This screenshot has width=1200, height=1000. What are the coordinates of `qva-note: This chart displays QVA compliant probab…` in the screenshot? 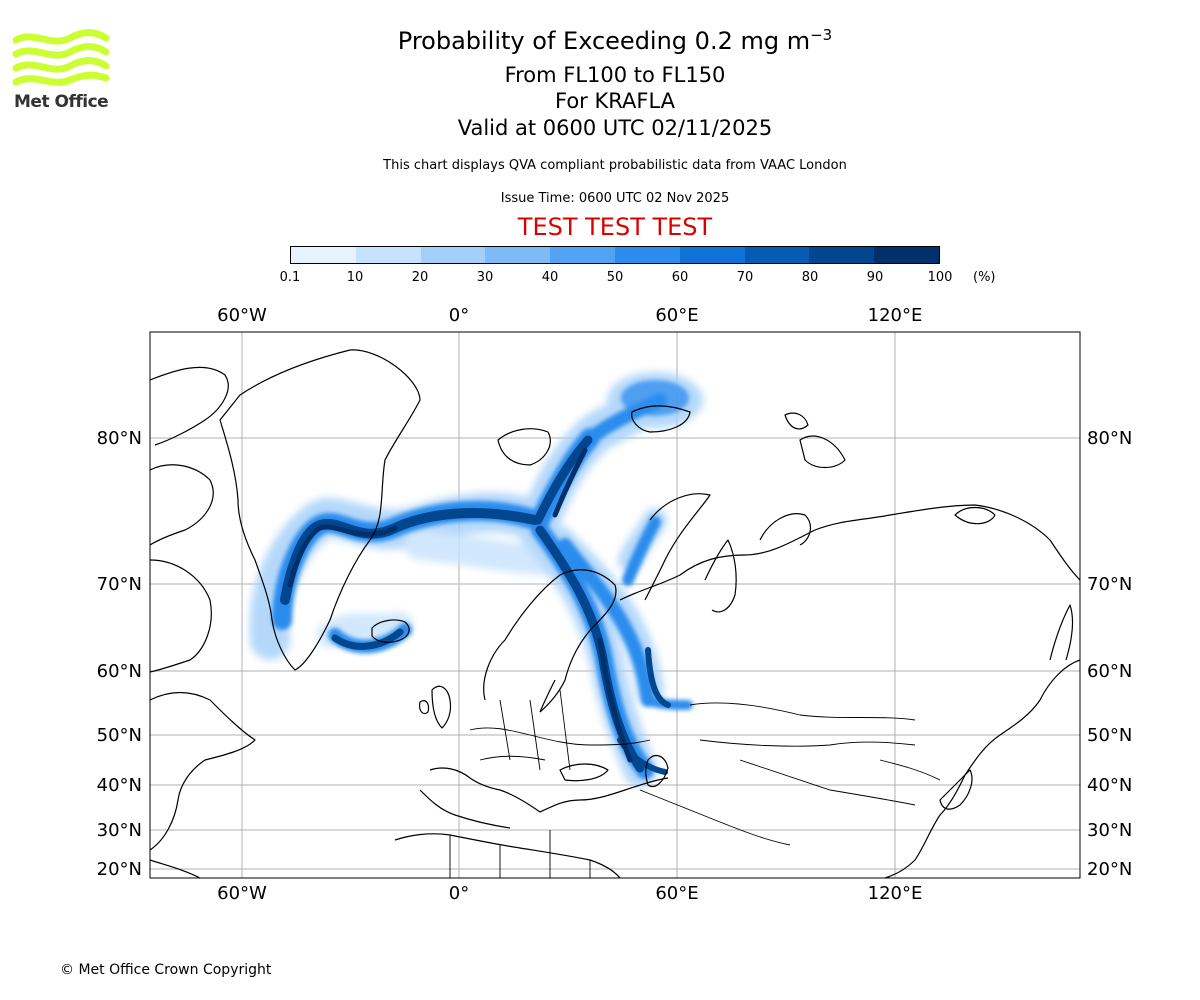 It's located at (615, 165).